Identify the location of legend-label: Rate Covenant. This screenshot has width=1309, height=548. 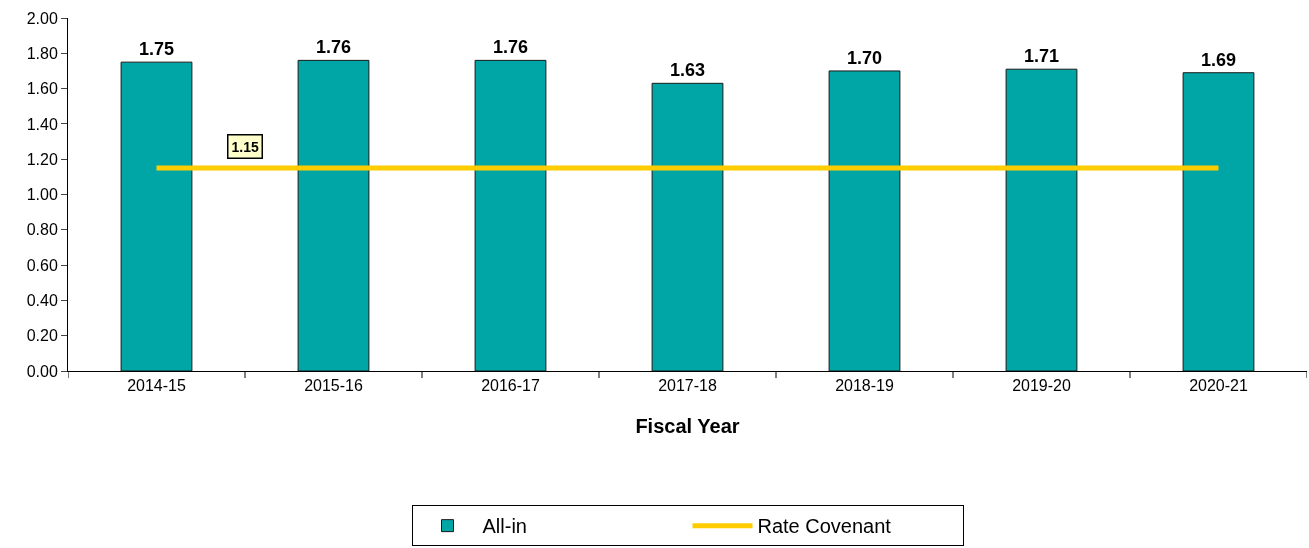
(824, 526).